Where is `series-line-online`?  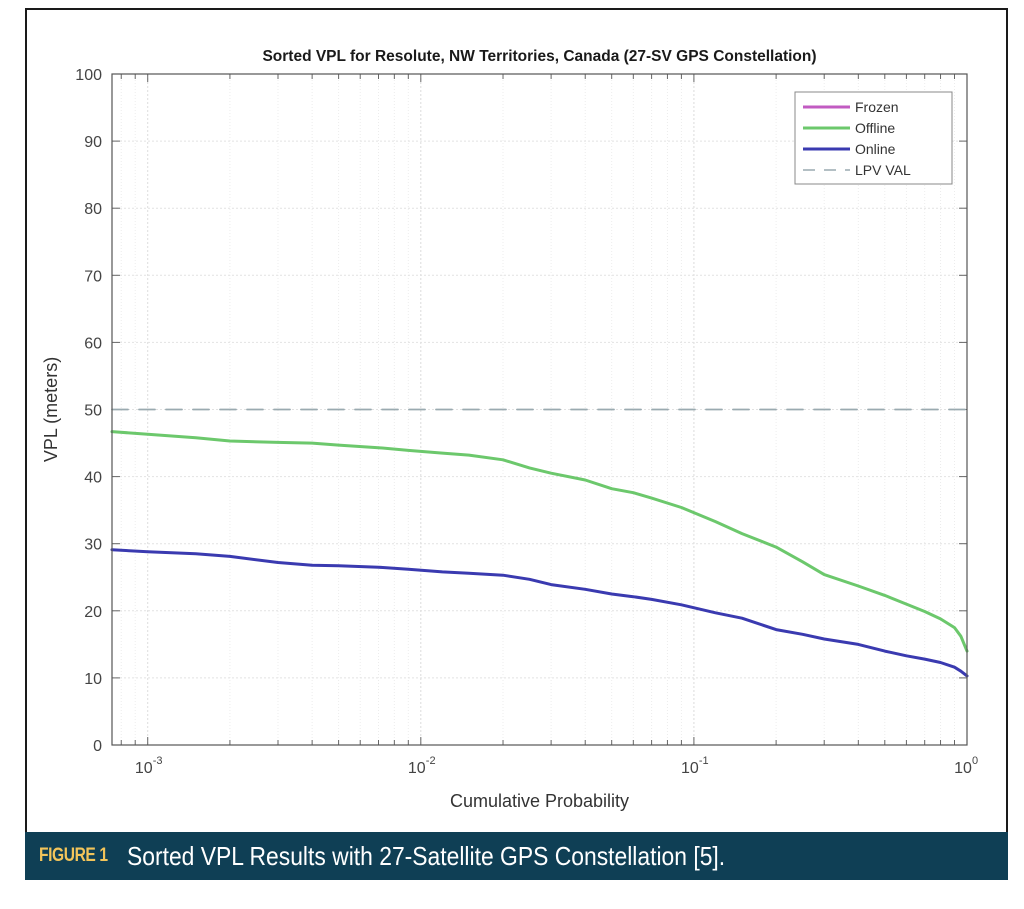
series-line-online is located at coordinates (539, 613).